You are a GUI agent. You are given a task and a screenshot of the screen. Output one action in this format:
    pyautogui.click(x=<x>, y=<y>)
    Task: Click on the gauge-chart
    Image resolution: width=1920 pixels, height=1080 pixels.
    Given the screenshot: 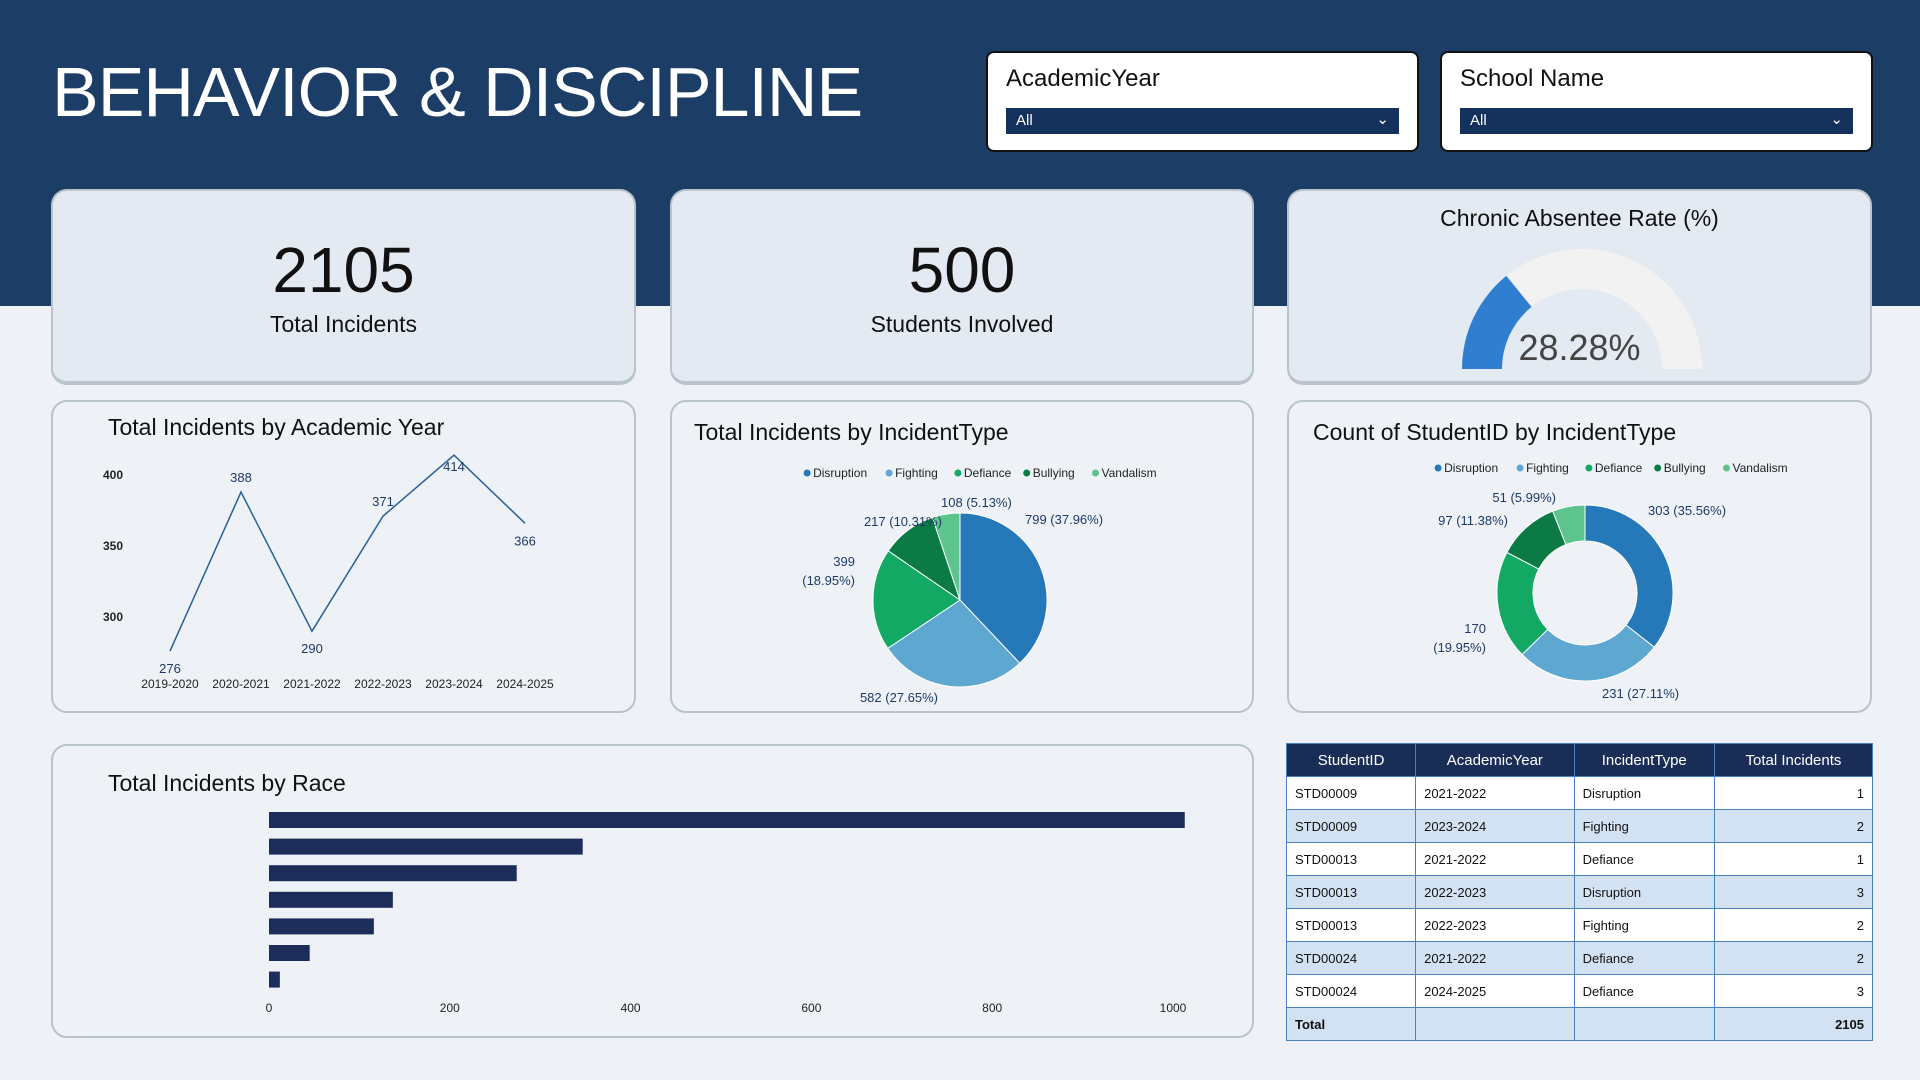 What is the action you would take?
    pyautogui.click(x=1582, y=309)
    